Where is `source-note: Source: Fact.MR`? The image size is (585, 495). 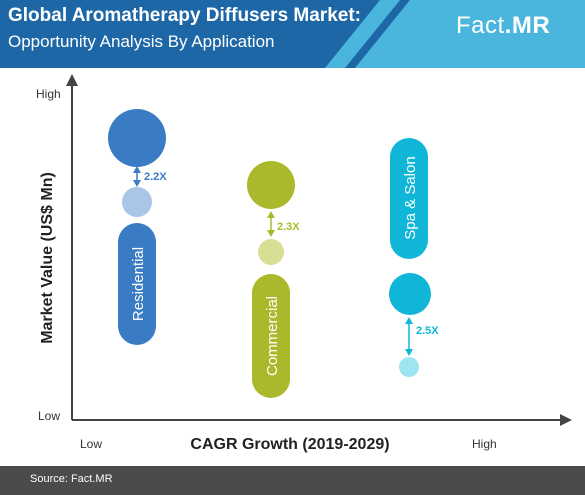 source-note: Source: Fact.MR is located at coordinates (71, 479).